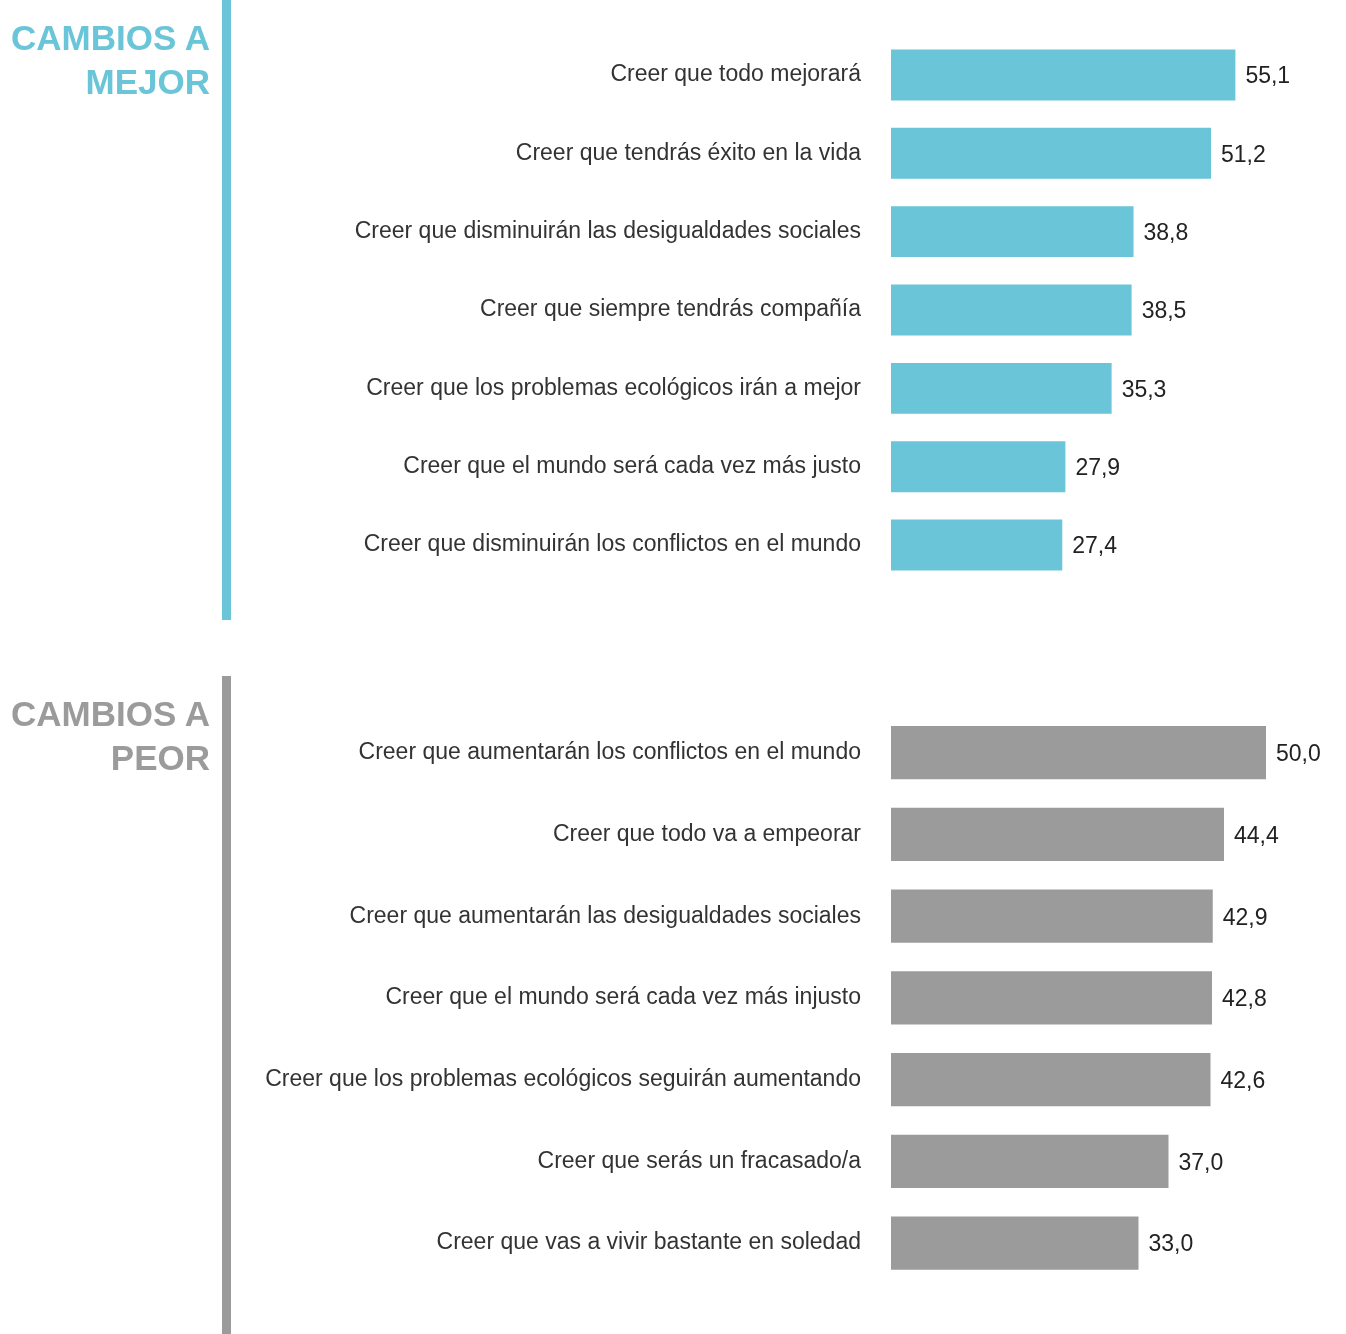 The image size is (1346, 1334). I want to click on data-label: 51,2, so click(1243, 153).